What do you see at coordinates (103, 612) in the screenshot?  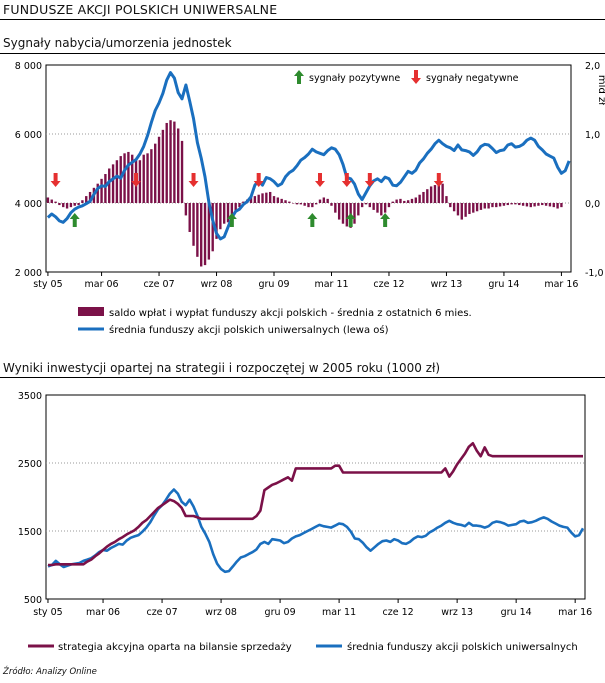 I see `chart2-x-tick: mar 06` at bounding box center [103, 612].